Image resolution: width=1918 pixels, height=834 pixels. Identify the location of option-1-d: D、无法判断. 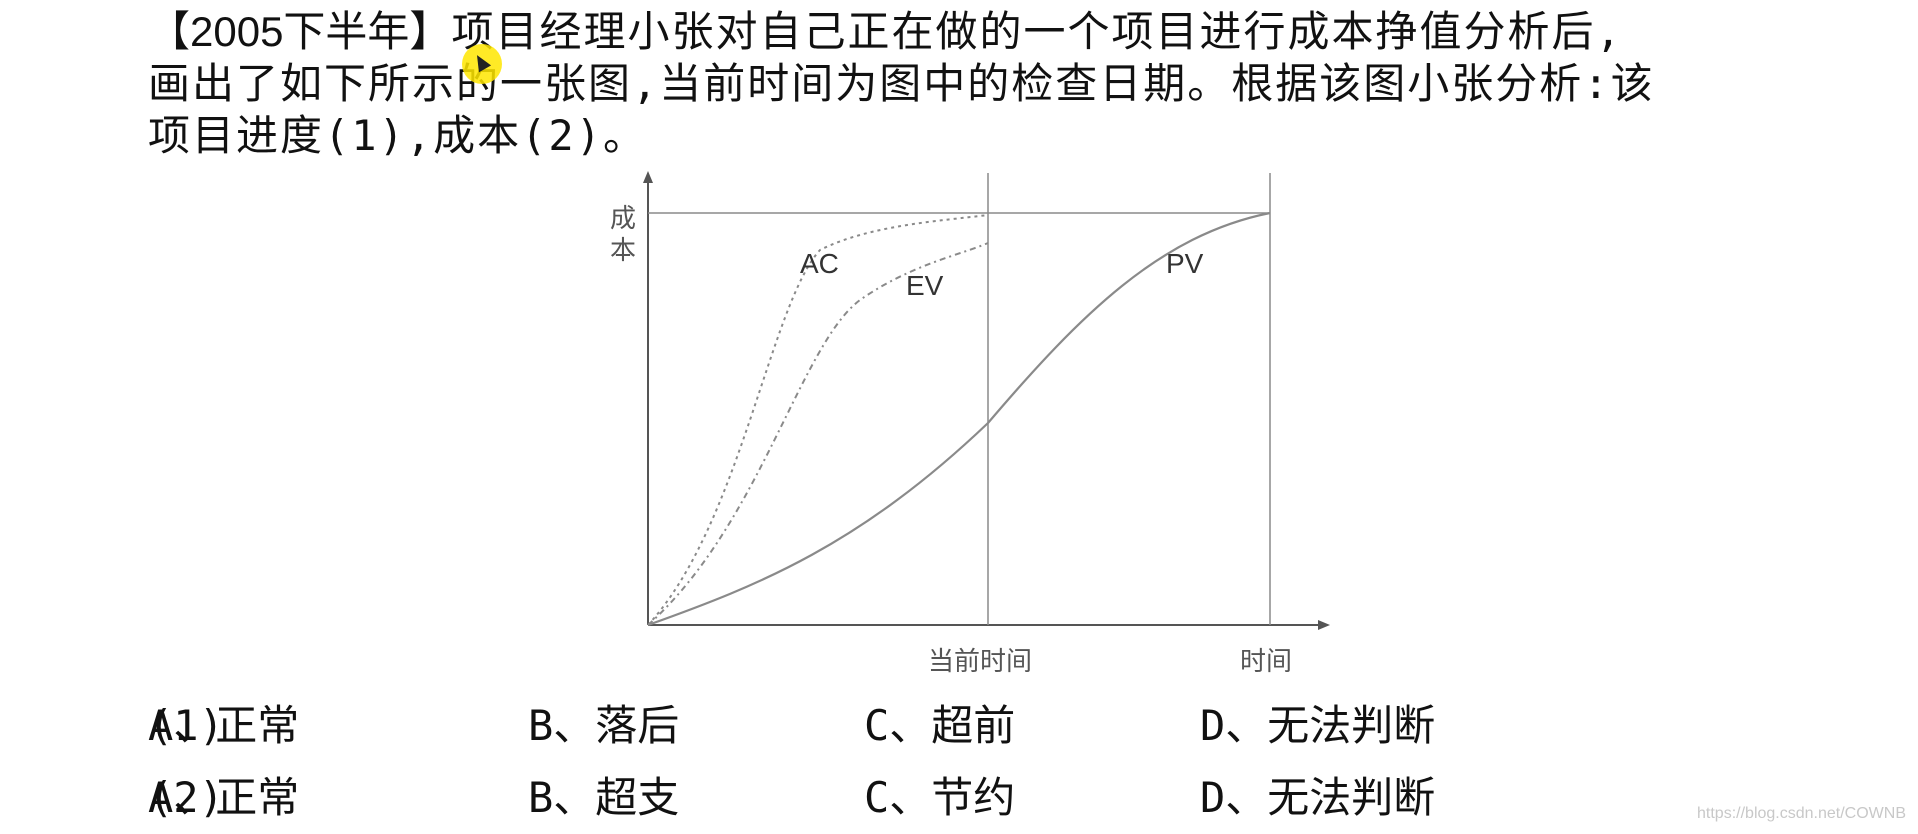
(1318, 725).